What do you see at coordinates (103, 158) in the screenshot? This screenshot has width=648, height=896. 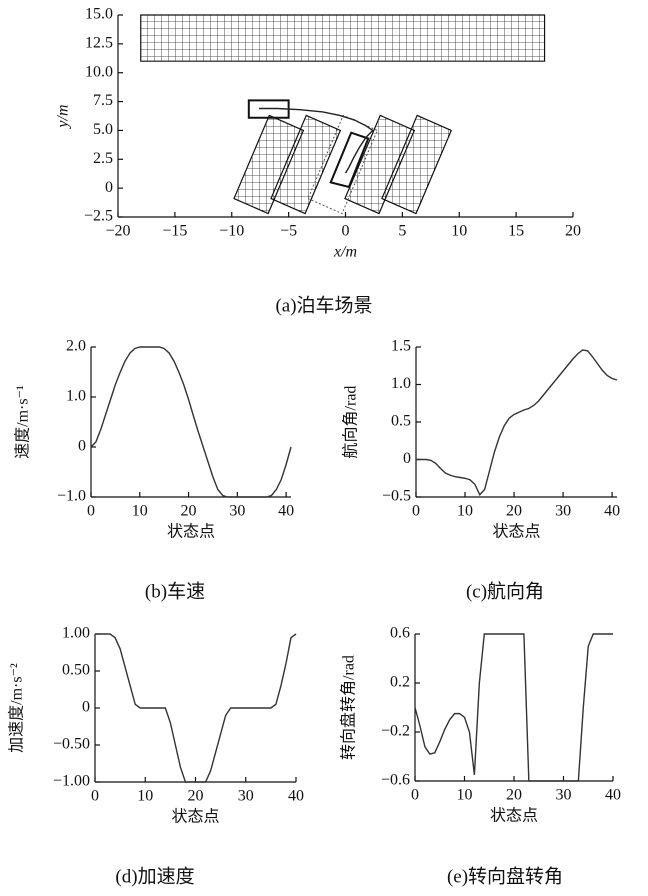 I see `y-tick-label: 2.5` at bounding box center [103, 158].